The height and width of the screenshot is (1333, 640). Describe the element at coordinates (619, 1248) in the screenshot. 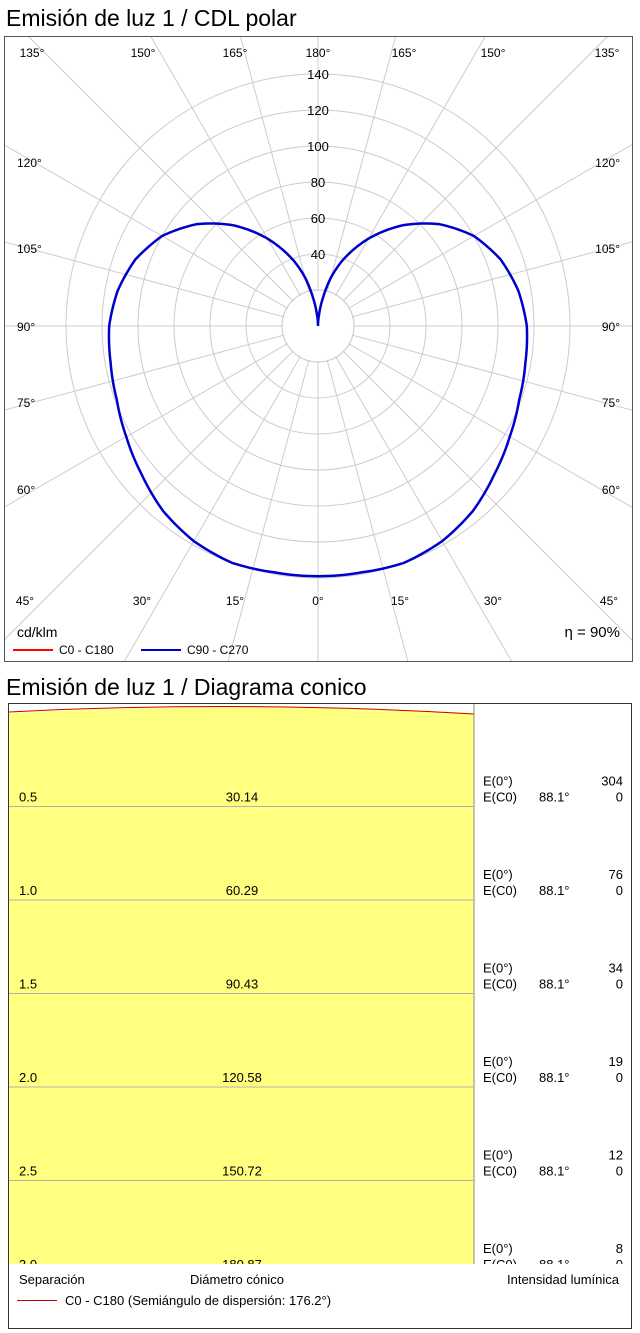

I see `illuminance-value-e0: 8` at that location.